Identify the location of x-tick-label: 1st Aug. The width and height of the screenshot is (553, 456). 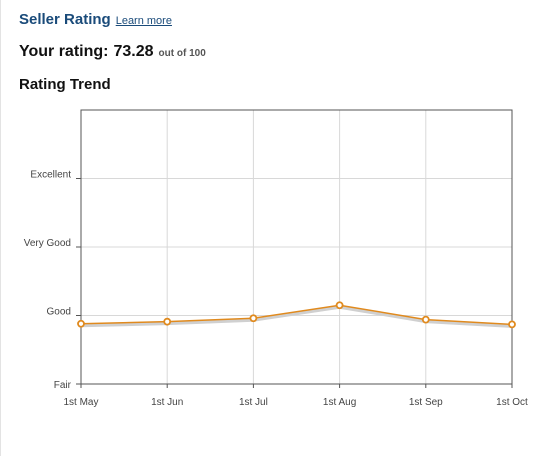
(339, 402).